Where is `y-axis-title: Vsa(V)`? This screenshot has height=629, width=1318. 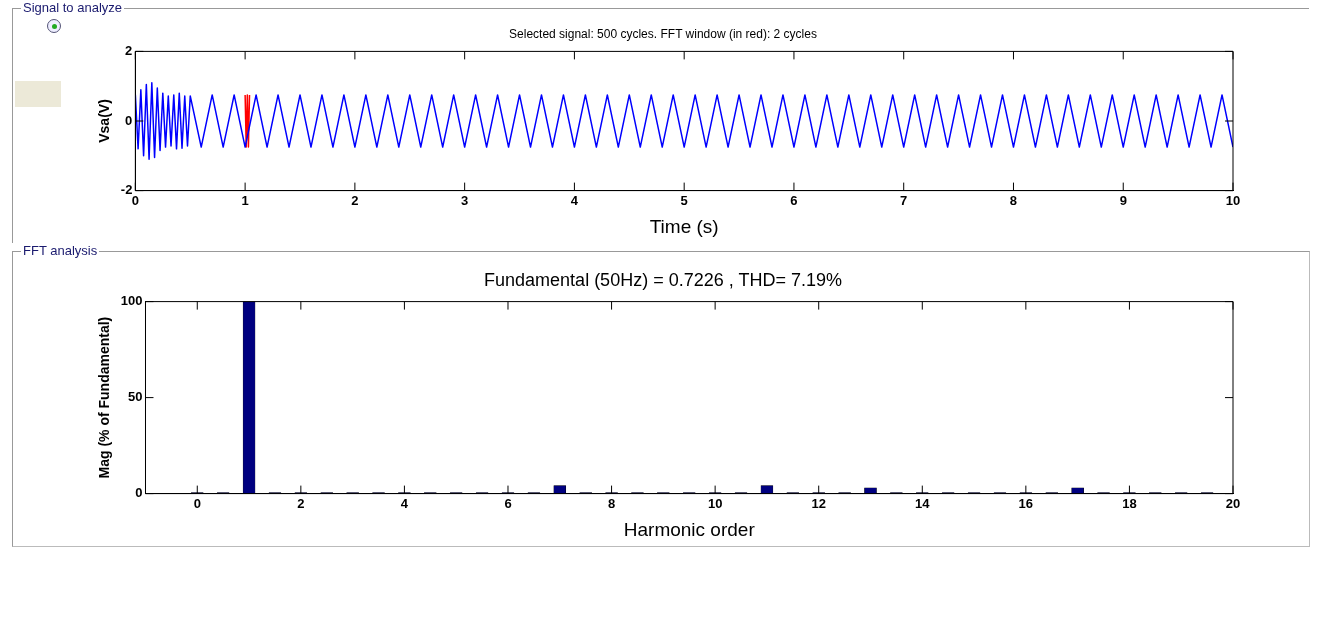
y-axis-title: Vsa(V) is located at coordinates (104, 121).